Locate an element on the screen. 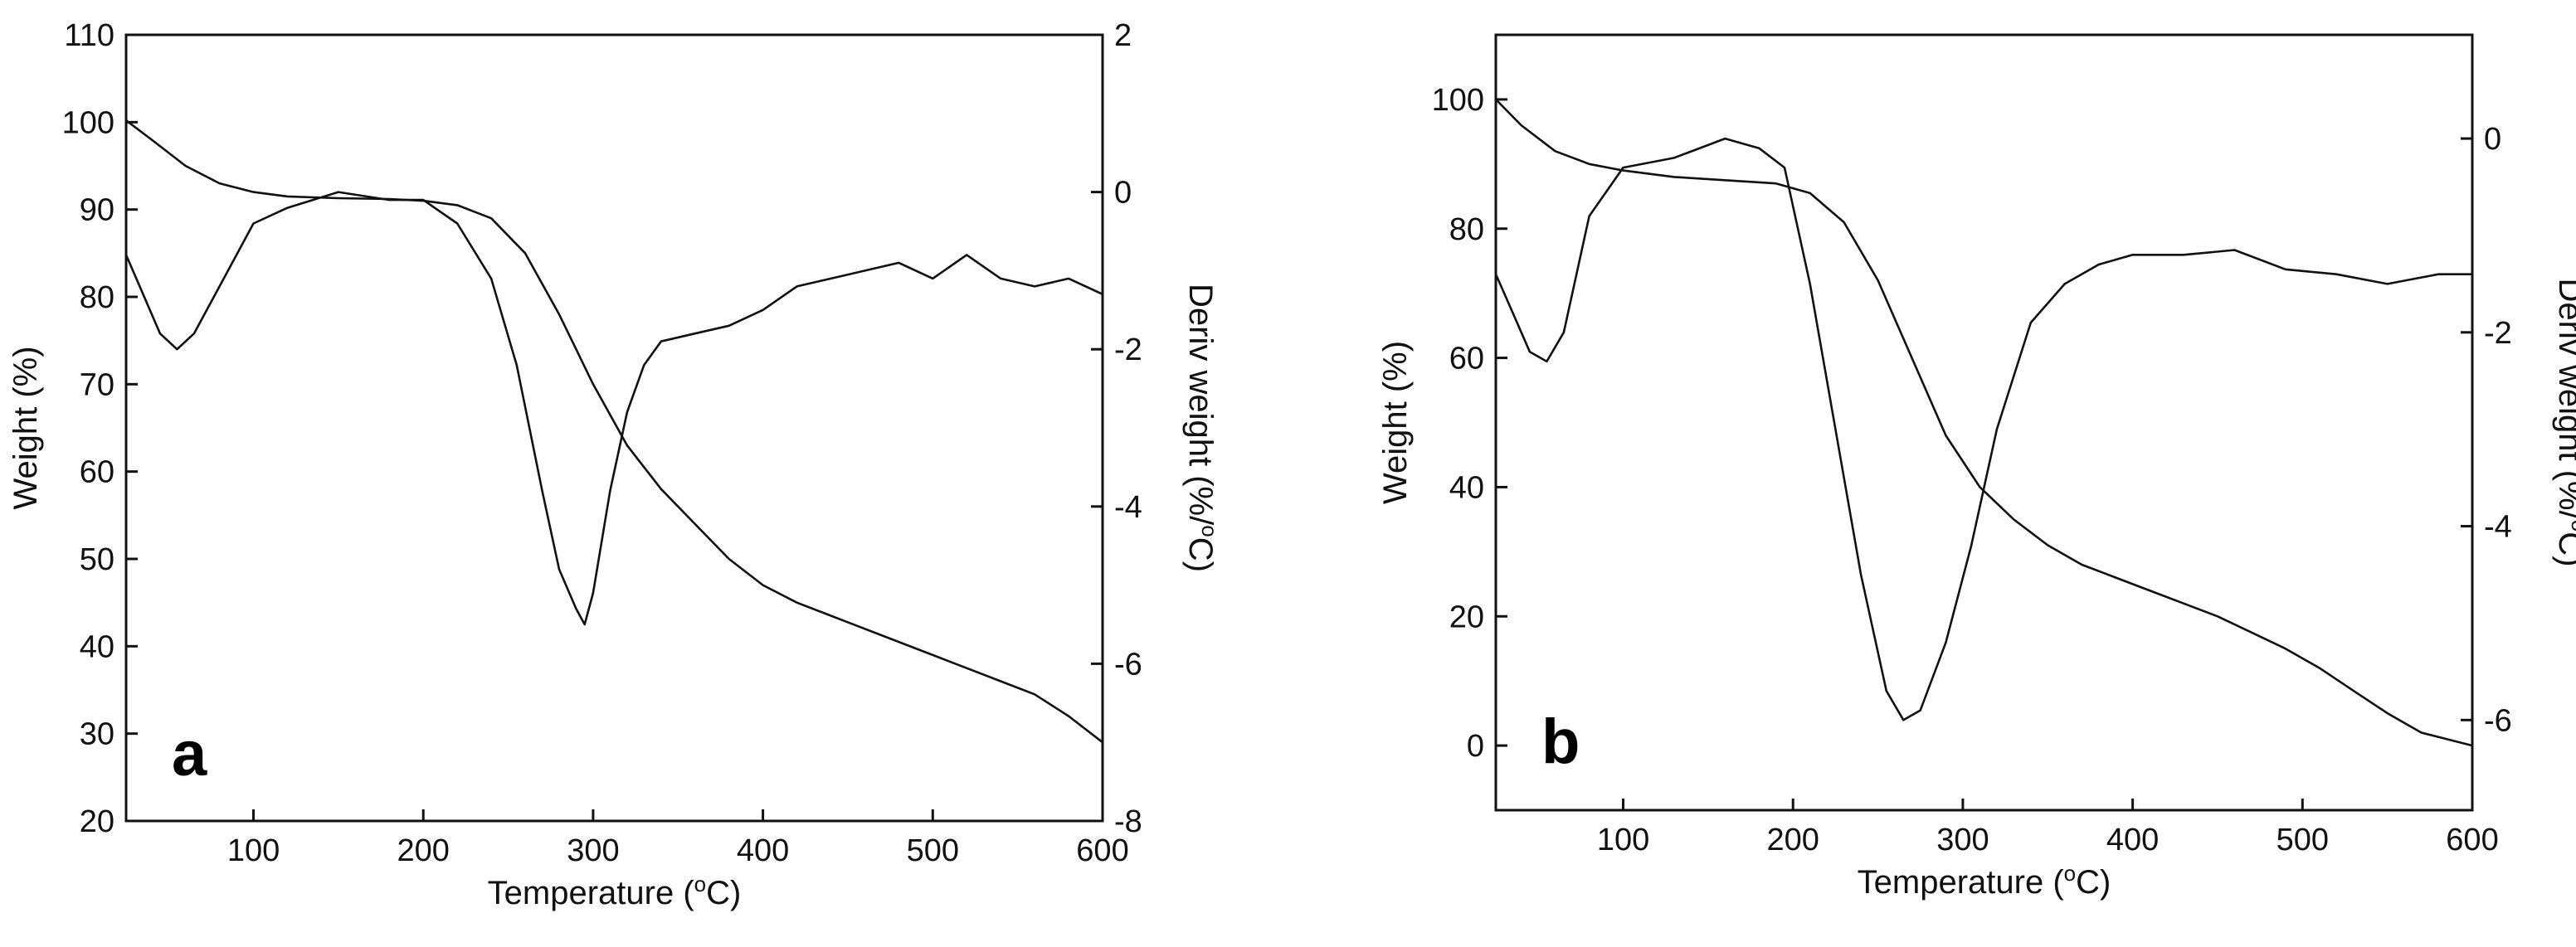 The height and width of the screenshot is (947, 2576). panel-b-x-tick-label: 600 is located at coordinates (2472, 840).